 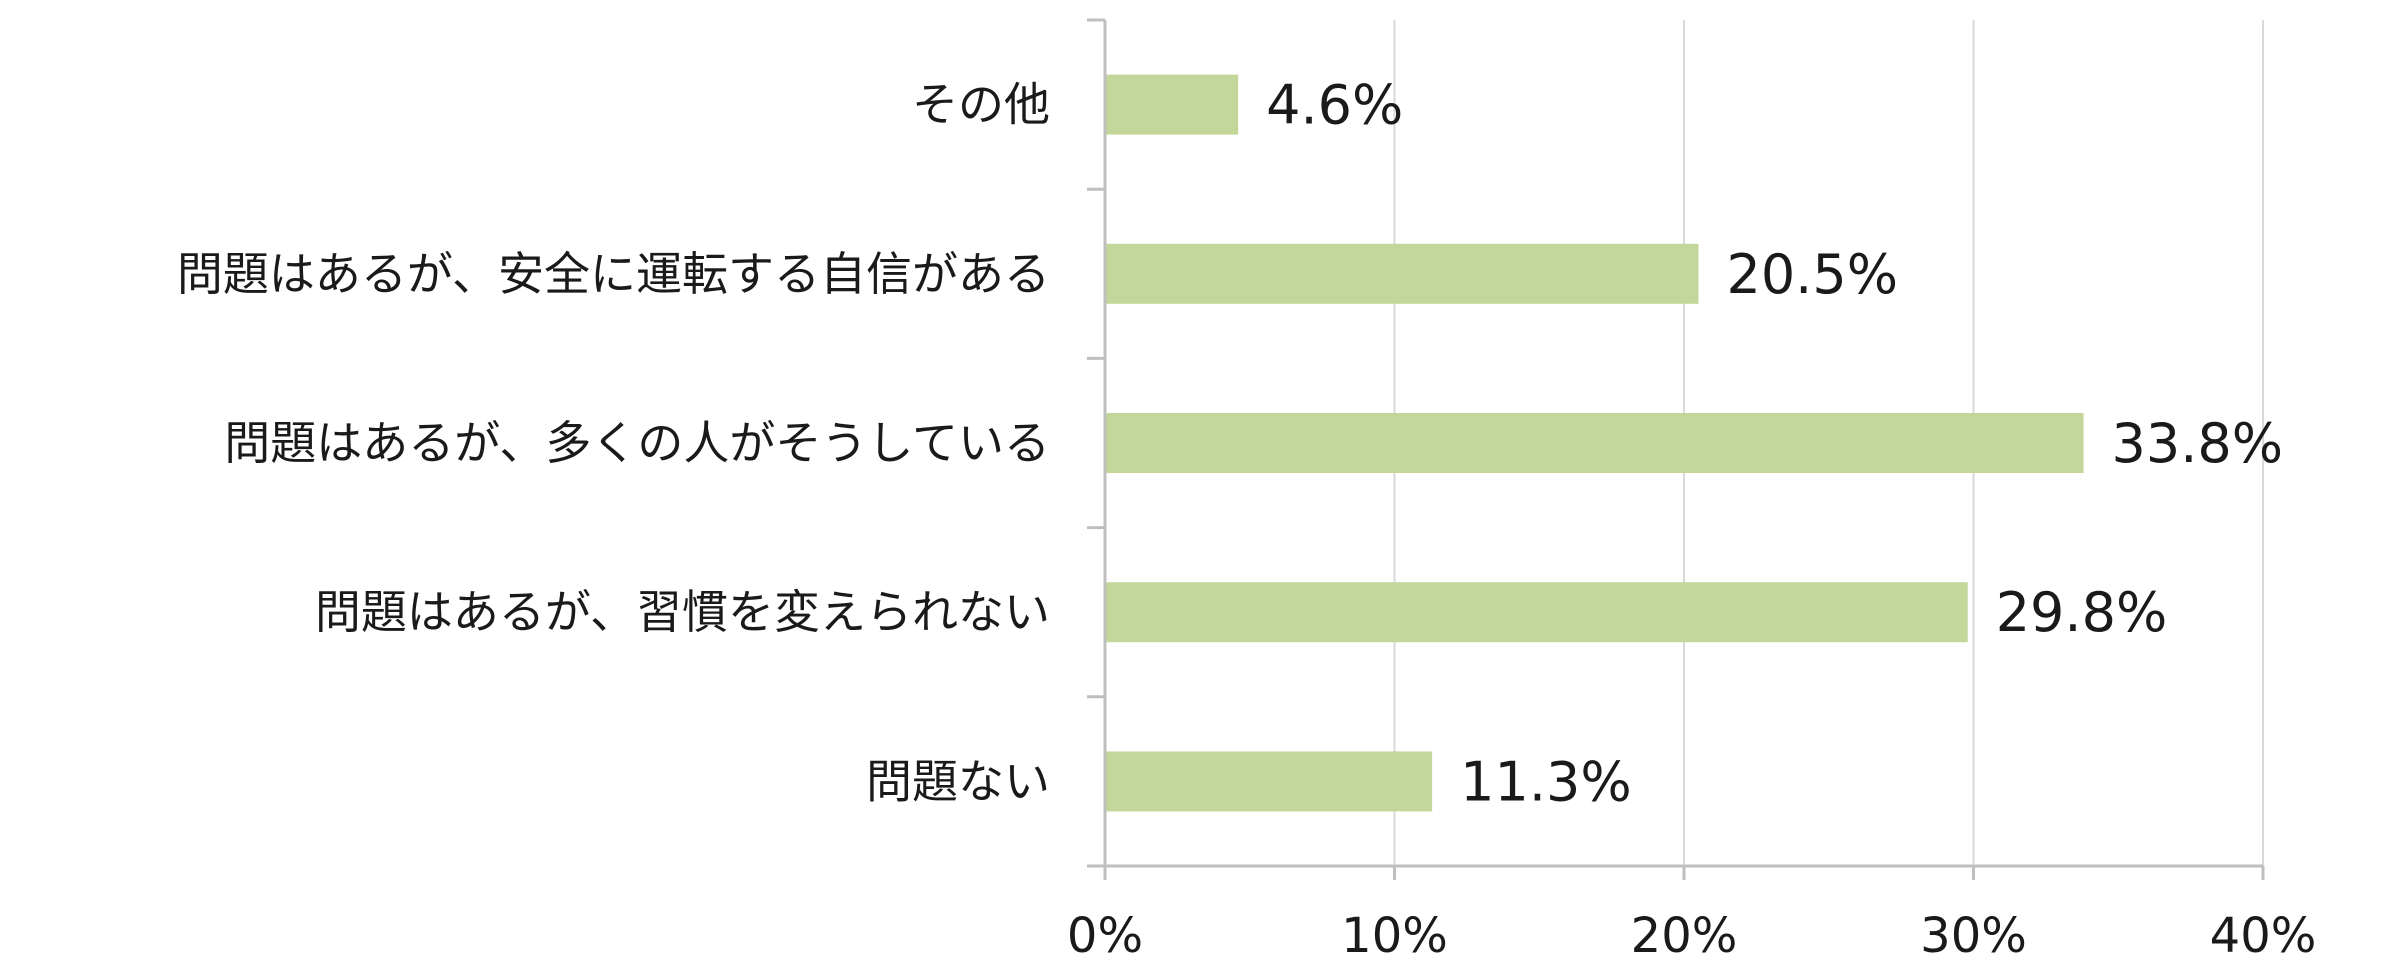 I want to click on category-label-4: 問題ない, so click(x=958, y=781).